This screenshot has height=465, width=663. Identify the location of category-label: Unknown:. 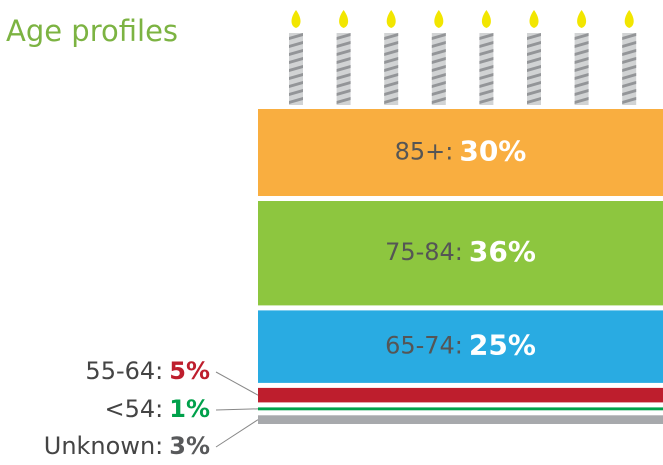
(104, 446).